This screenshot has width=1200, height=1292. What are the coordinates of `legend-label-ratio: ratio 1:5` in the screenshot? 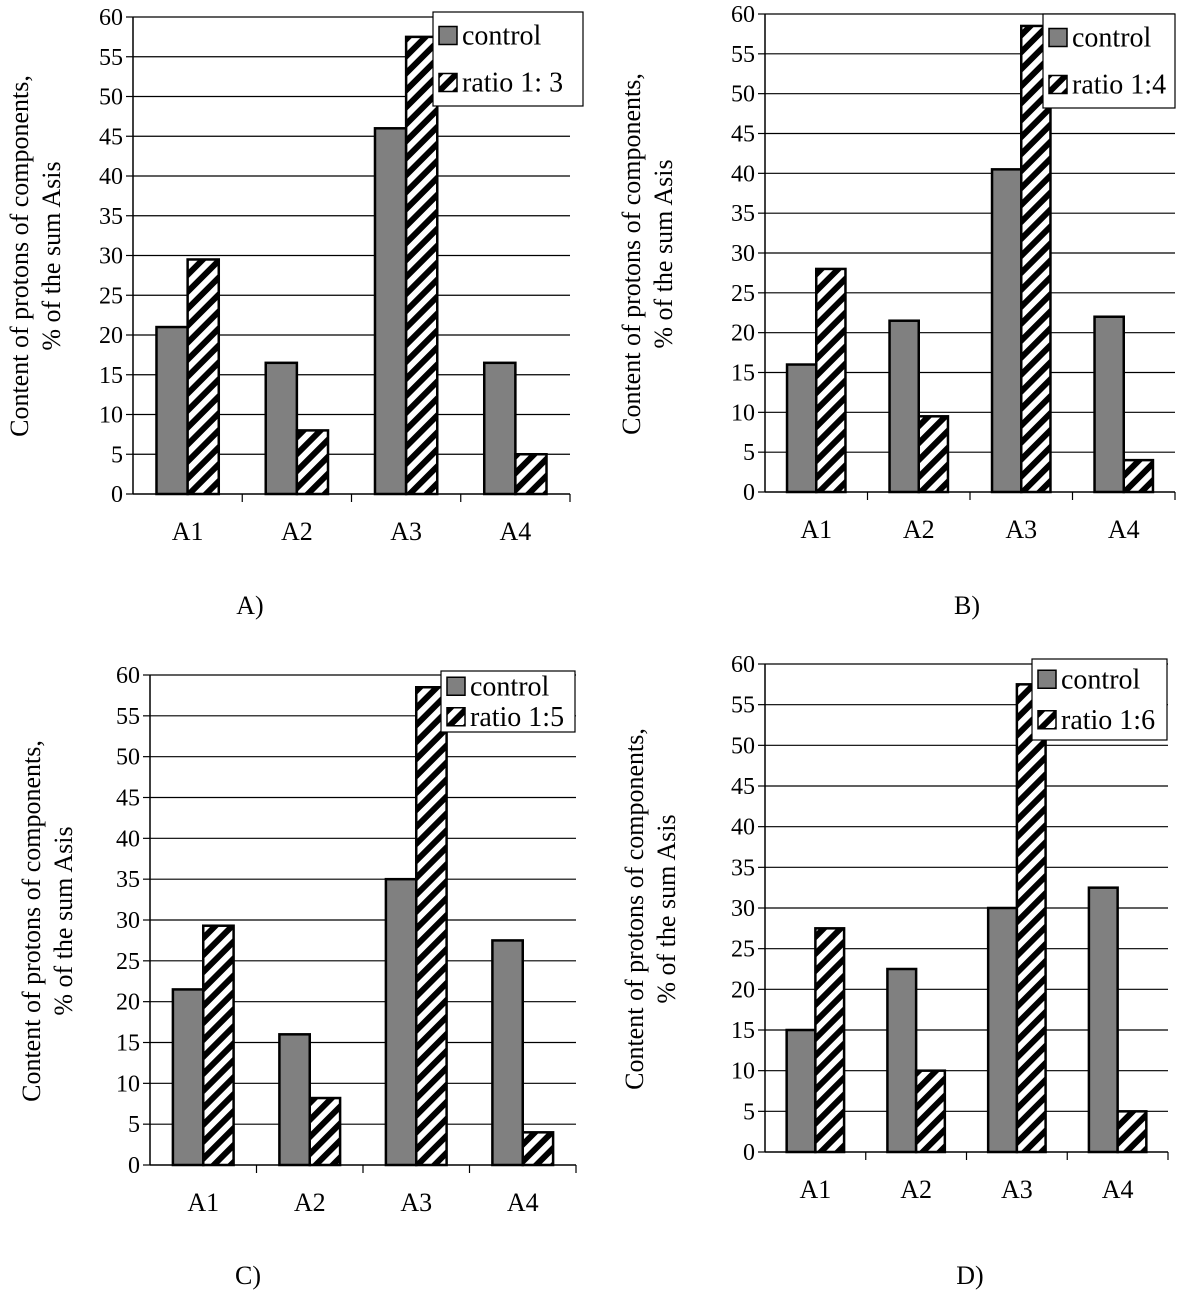 It's located at (517, 717).